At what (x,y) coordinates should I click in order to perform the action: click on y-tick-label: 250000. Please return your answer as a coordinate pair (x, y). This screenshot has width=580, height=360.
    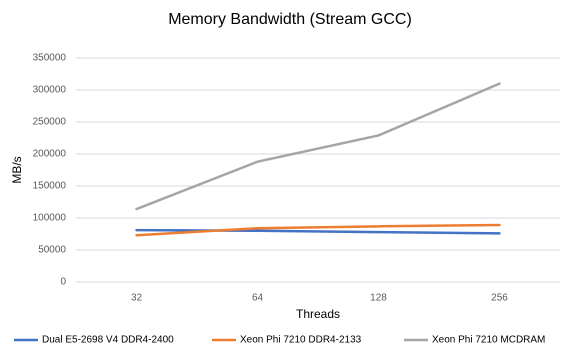
    Looking at the image, I should click on (50, 122).